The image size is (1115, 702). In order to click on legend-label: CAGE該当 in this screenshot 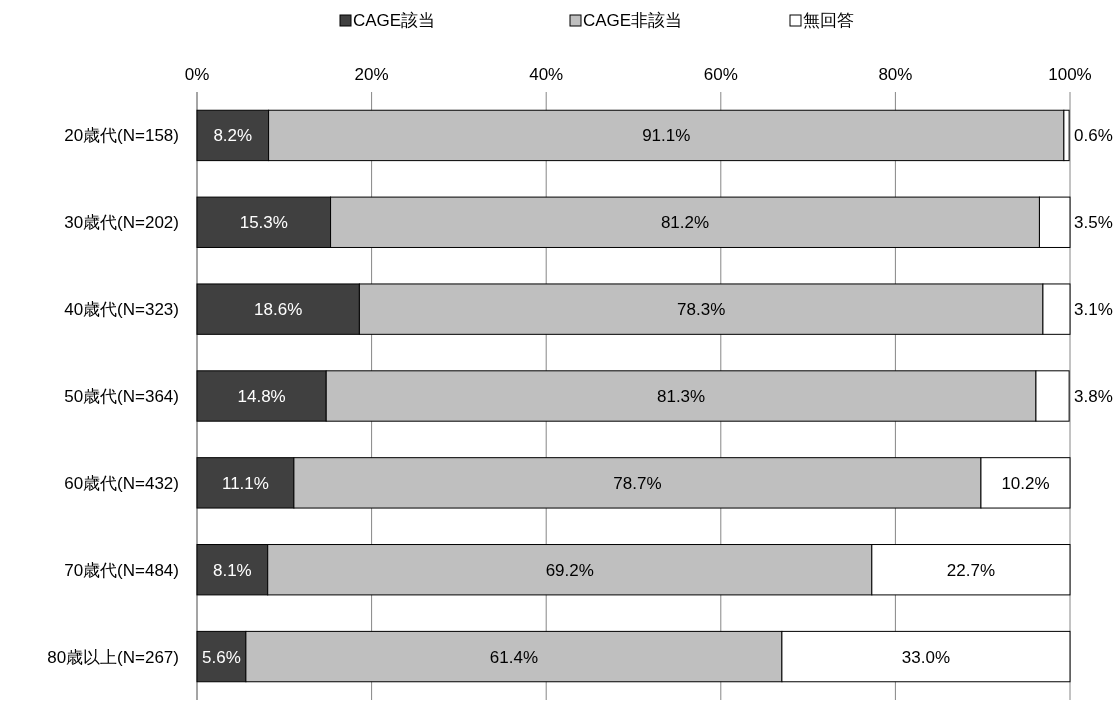, I will do `click(394, 20)`.